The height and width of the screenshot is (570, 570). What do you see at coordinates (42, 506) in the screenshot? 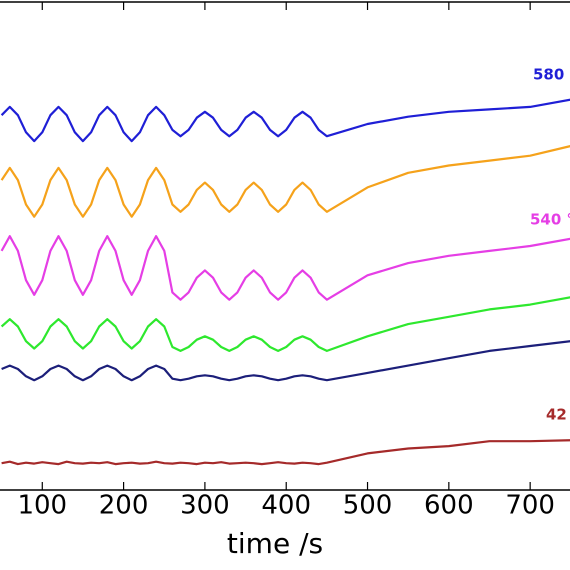
I see `x-tick-label: 100` at bounding box center [42, 506].